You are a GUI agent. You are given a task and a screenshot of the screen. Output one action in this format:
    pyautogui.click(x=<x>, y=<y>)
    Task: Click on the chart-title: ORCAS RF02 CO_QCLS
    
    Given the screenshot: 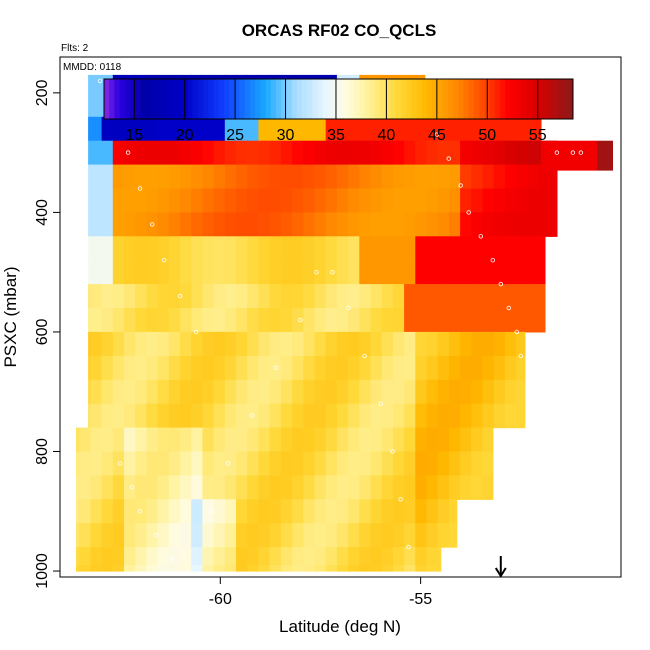 What is the action you would take?
    pyautogui.click(x=339, y=30)
    